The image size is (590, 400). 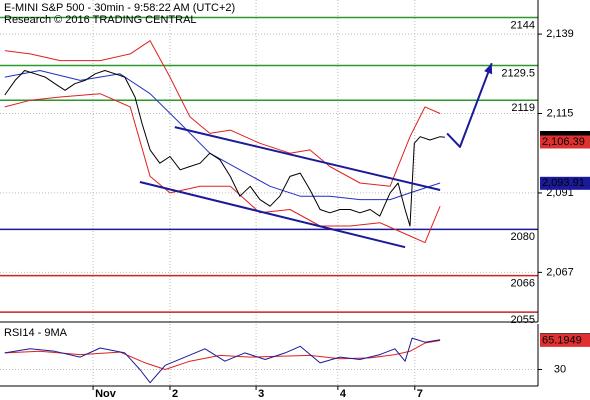 What do you see at coordinates (36, 333) in the screenshot?
I see `indicator-title: RSI14 - 9MA` at bounding box center [36, 333].